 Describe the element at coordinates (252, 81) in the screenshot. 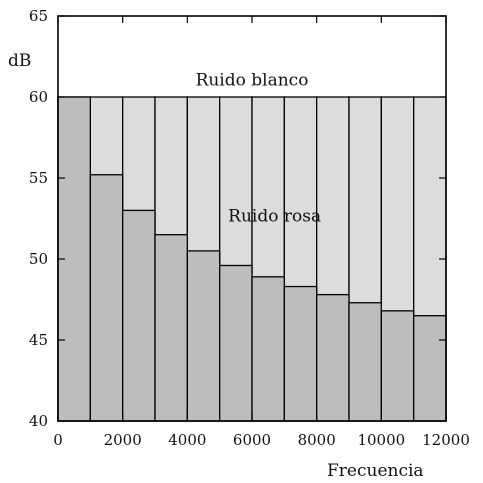

I see `annotation-white-noise: Ruido blanco` at that location.